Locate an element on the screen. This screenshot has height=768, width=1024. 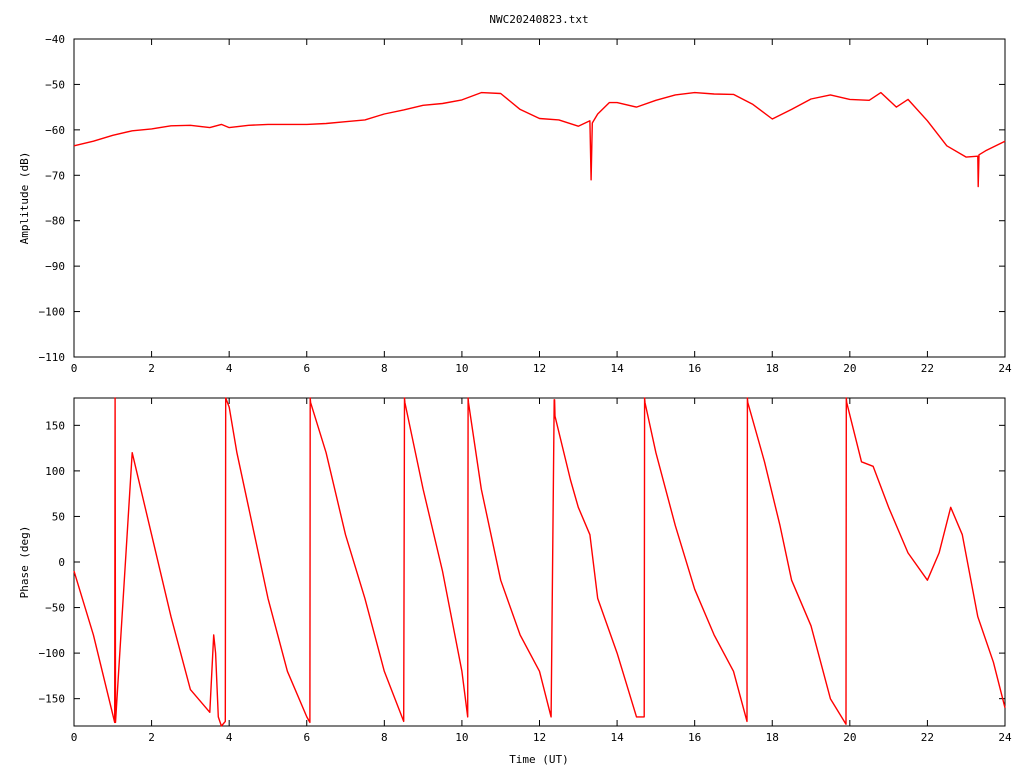
phase-x-tick-label: 22 is located at coordinates (927, 737).